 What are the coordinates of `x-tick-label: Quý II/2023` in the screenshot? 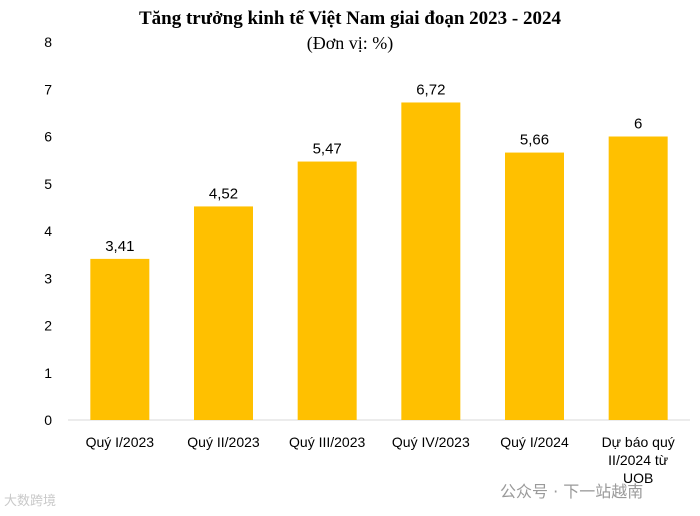 It's located at (223, 442).